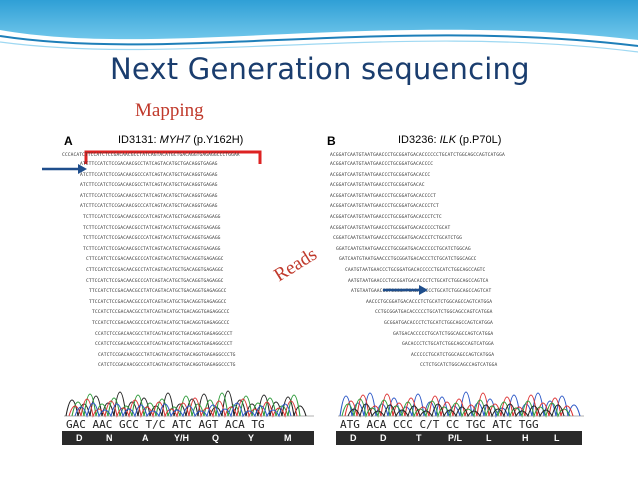 Image resolution: width=638 pixels, height=478 pixels. What do you see at coordinates (383, 438) in the screenshot?
I see `panel-b-aa-2: D` at bounding box center [383, 438].